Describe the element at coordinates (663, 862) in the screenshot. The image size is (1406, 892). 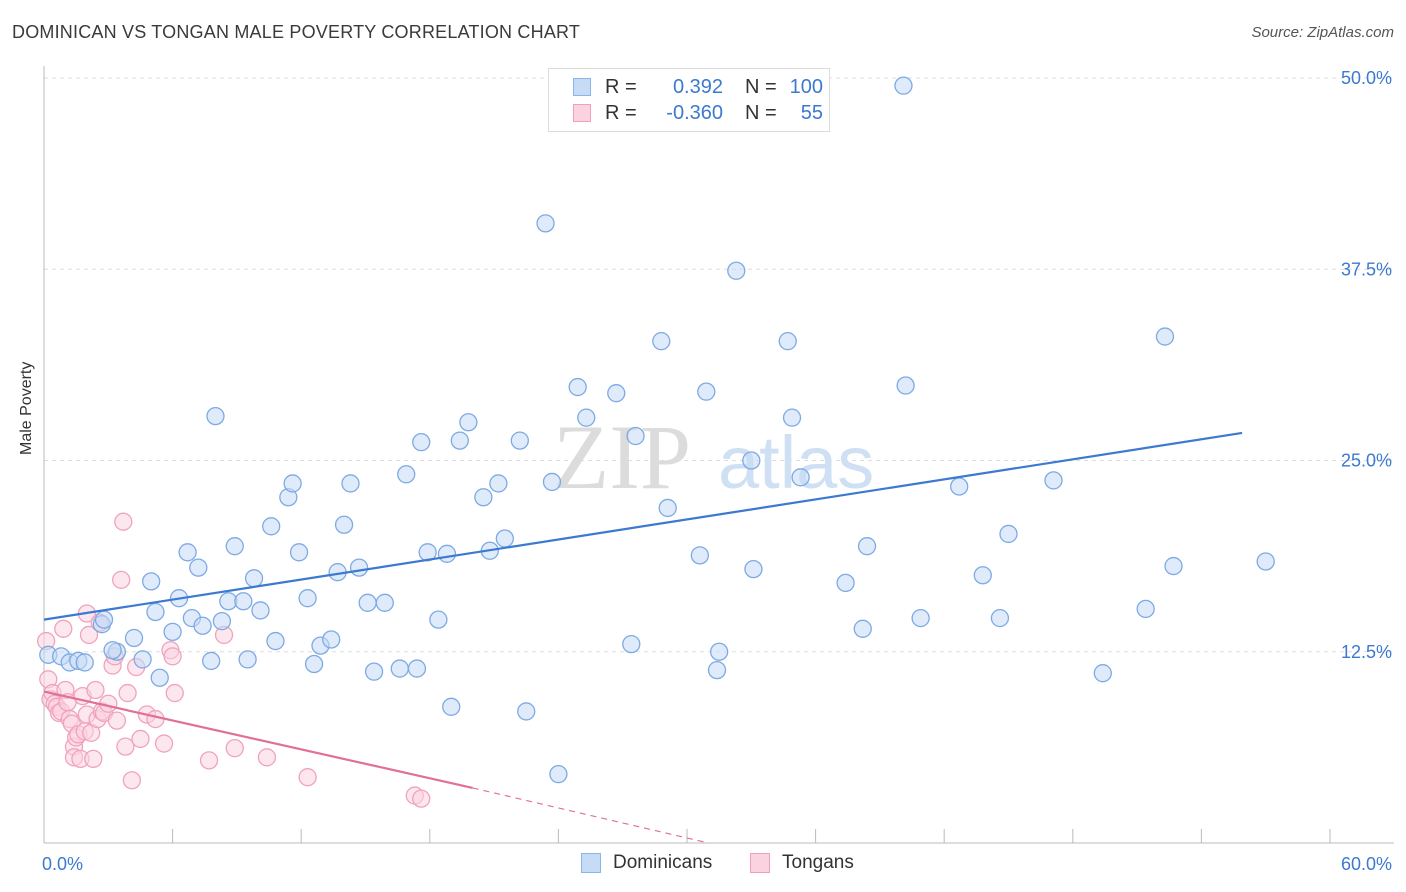
I see `legend-label-dominicans: Dominicans` at that location.